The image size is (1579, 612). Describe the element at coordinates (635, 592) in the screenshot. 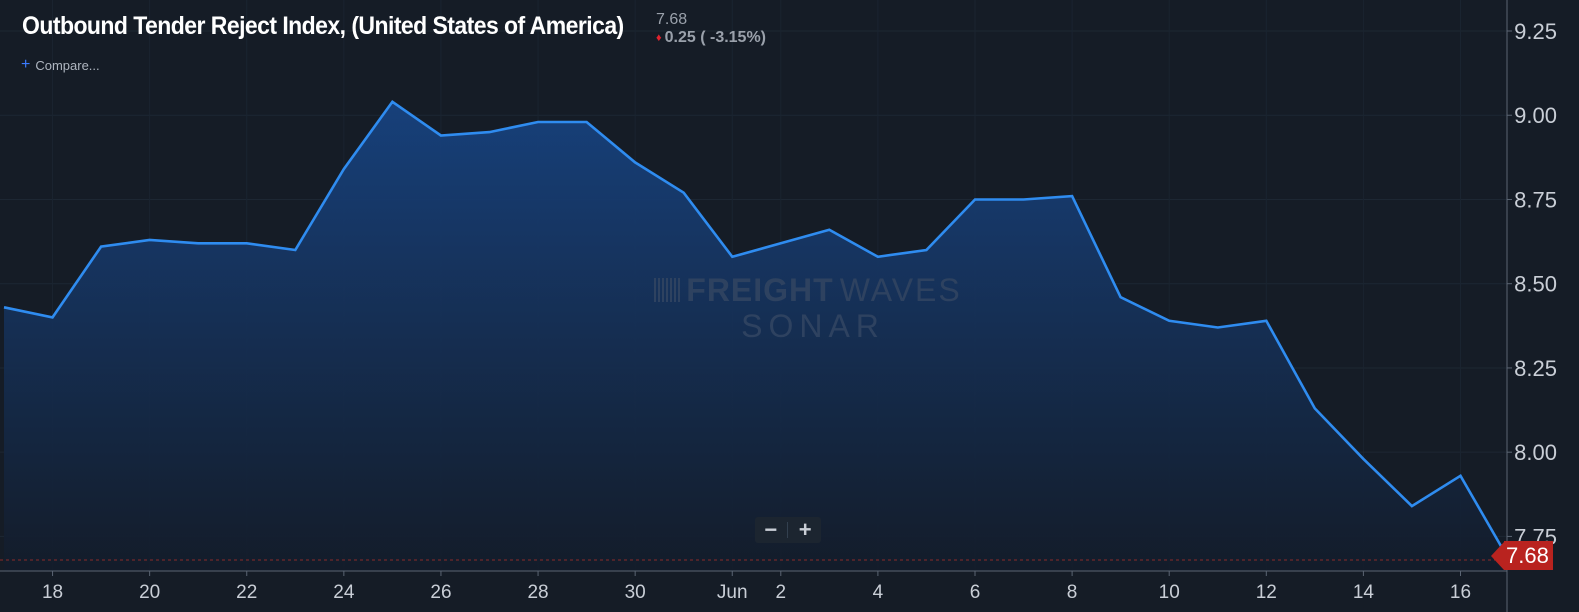

I see `x-tick-label: 30` at that location.